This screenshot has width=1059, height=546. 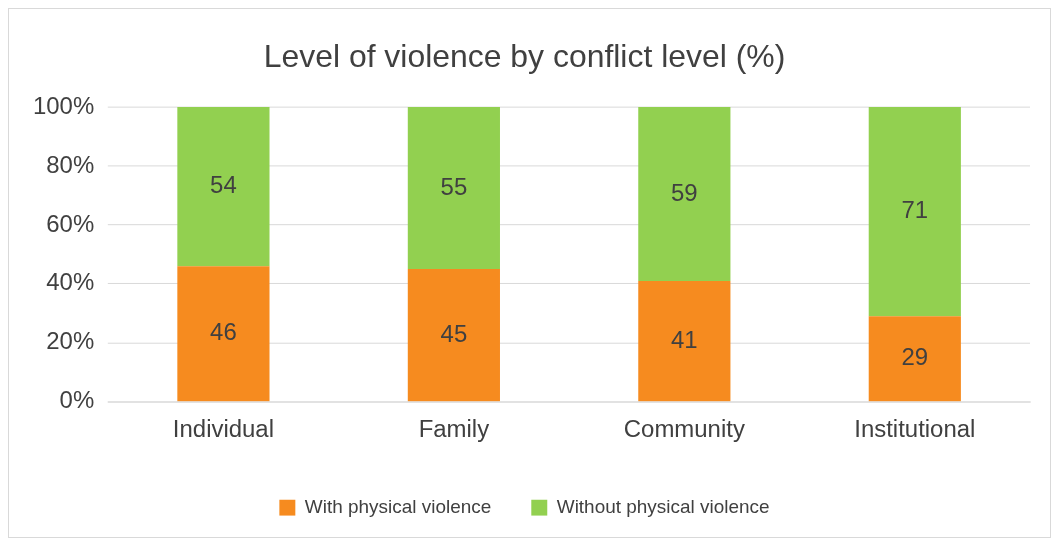 What do you see at coordinates (684, 428) in the screenshot?
I see `x-tick-label: Community` at bounding box center [684, 428].